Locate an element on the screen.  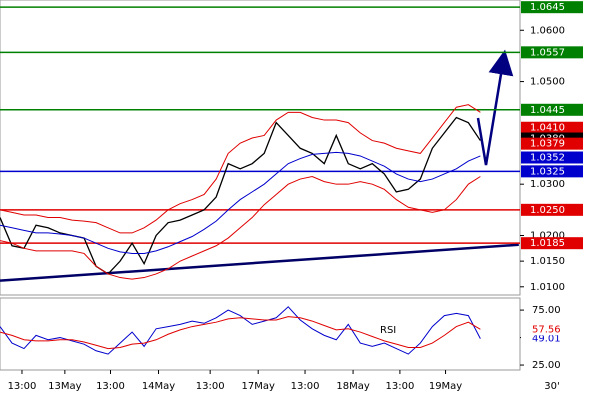
x-tick-label: 14May is located at coordinates (158, 386).